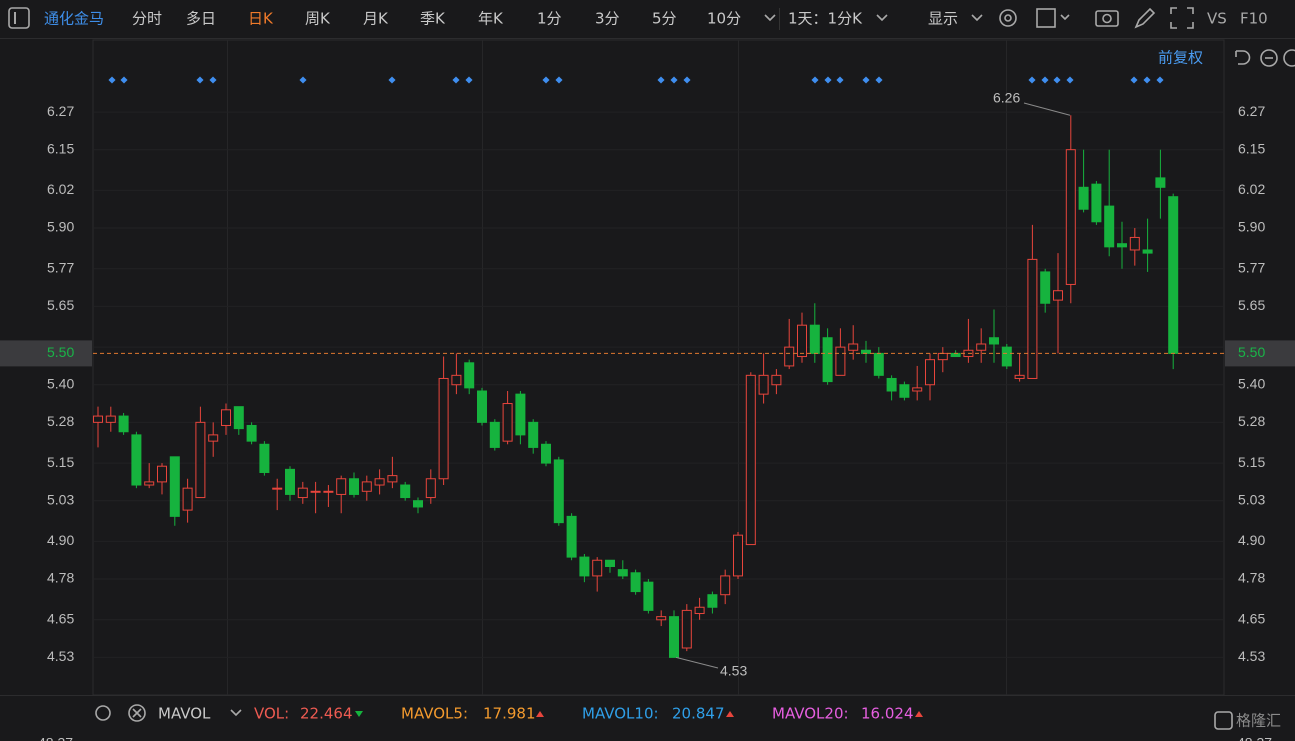 The height and width of the screenshot is (741, 1295). What do you see at coordinates (491, 19) in the screenshot?
I see `period-tab: 年K` at bounding box center [491, 19].